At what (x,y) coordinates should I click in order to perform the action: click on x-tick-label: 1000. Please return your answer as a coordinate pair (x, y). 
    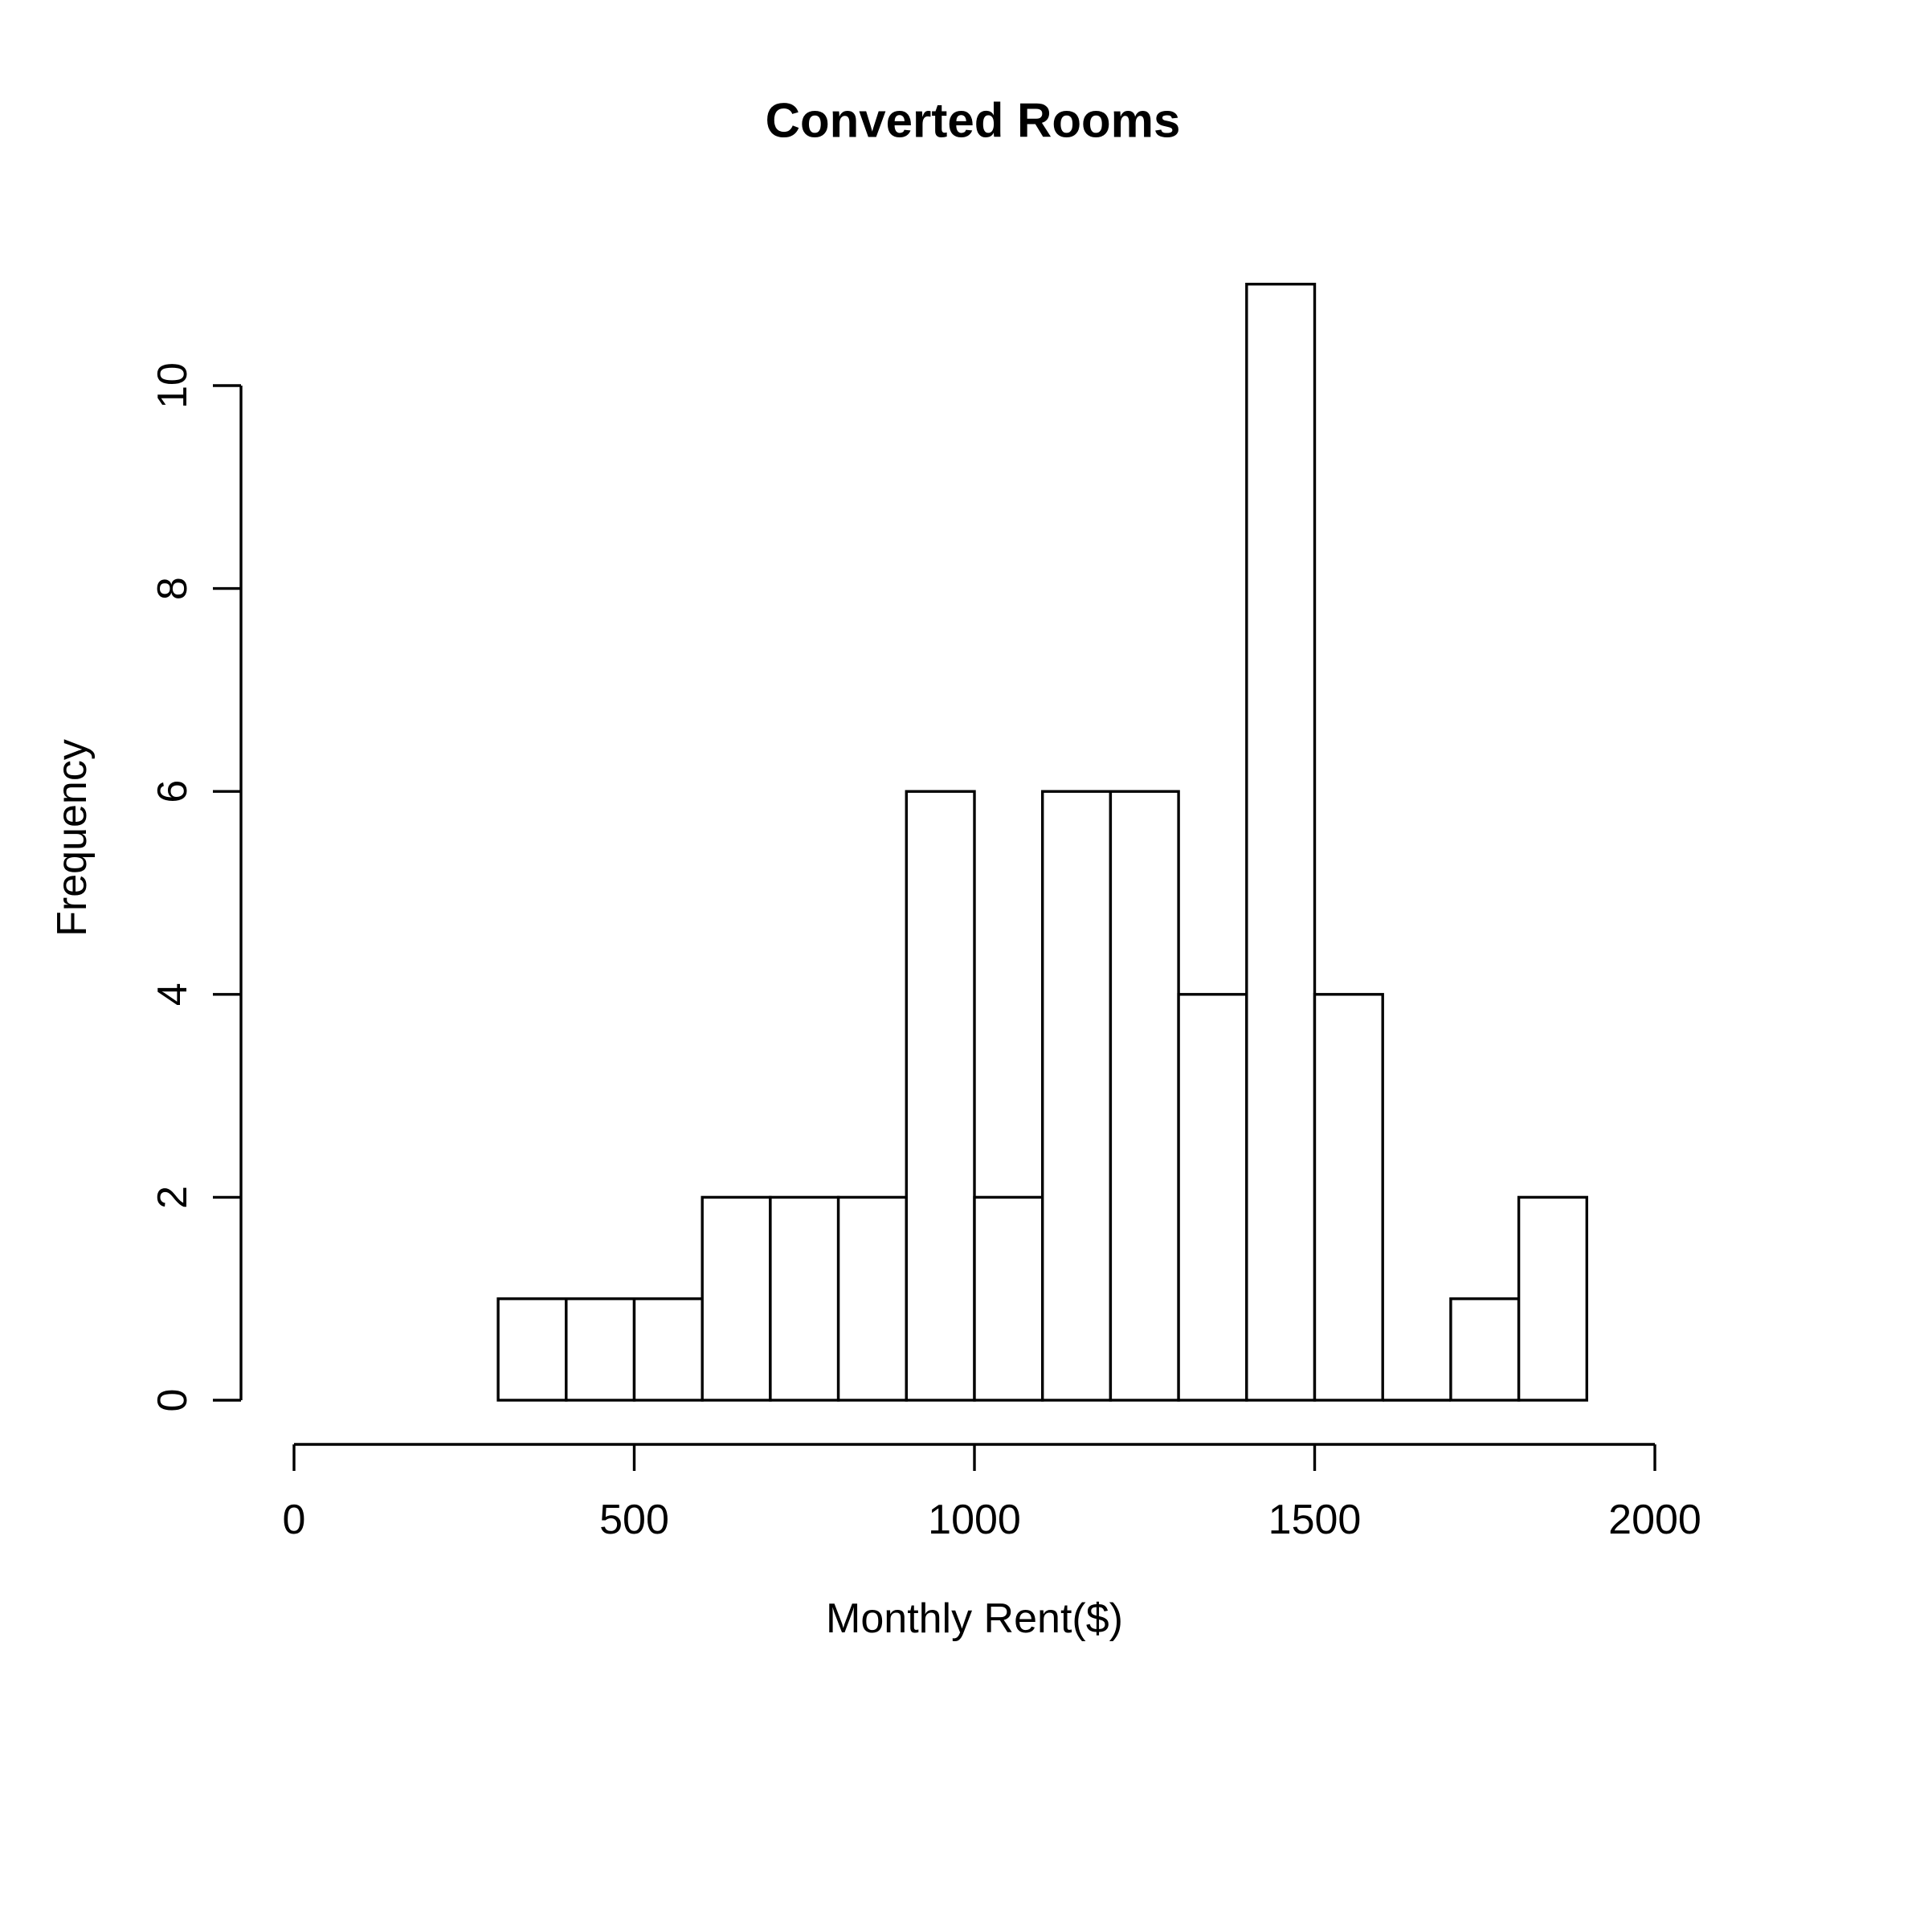
    Looking at the image, I should click on (975, 1520).